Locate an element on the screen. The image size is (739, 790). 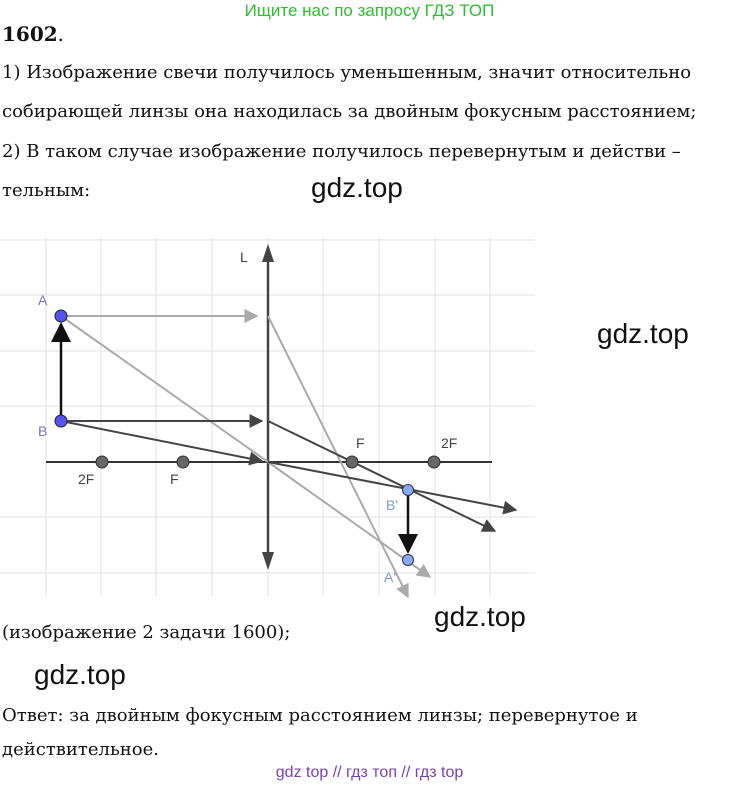
footer-links: gdz top // гдз топ // гдз top is located at coordinates (369, 772).